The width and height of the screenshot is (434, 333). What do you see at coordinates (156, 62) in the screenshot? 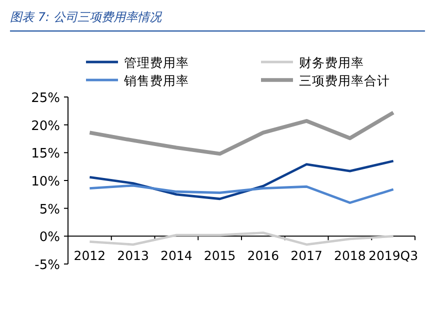
I see `legend-label: 管理费用率` at bounding box center [156, 62].